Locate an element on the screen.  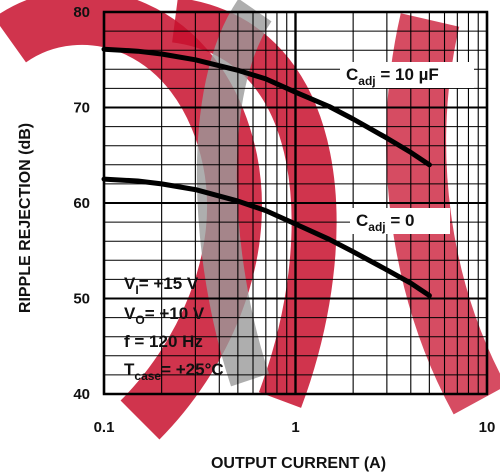
label-main: f = 120 Hz is located at coordinates (163, 341).